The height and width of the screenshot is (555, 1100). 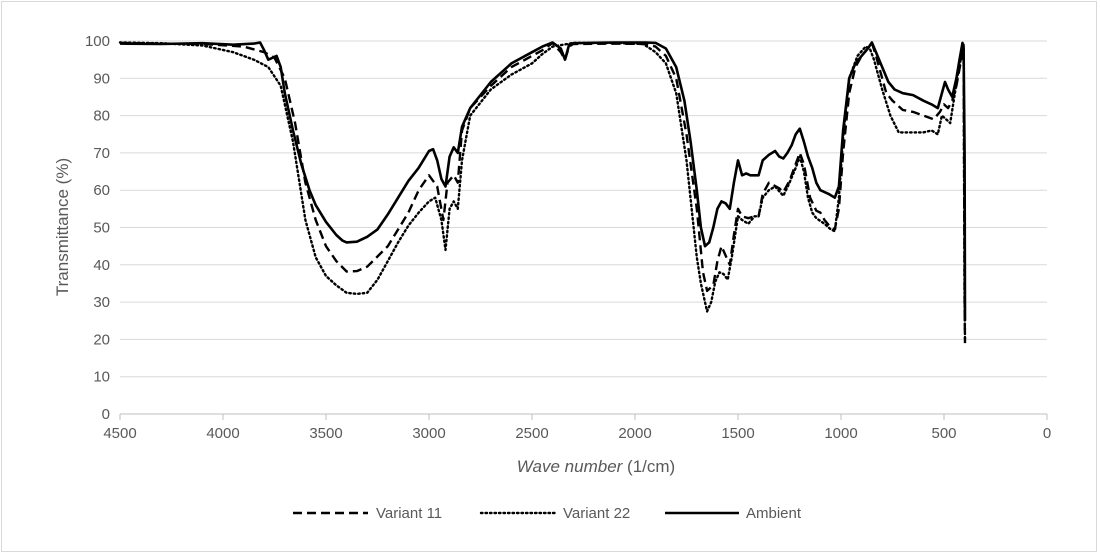 I want to click on x-tick-label: 1500, so click(x=737, y=433).